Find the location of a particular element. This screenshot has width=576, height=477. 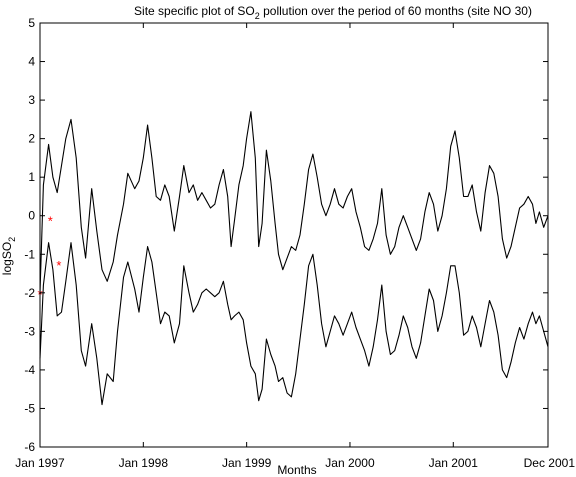

y-tick-label-8: 2 is located at coordinates (31, 139).